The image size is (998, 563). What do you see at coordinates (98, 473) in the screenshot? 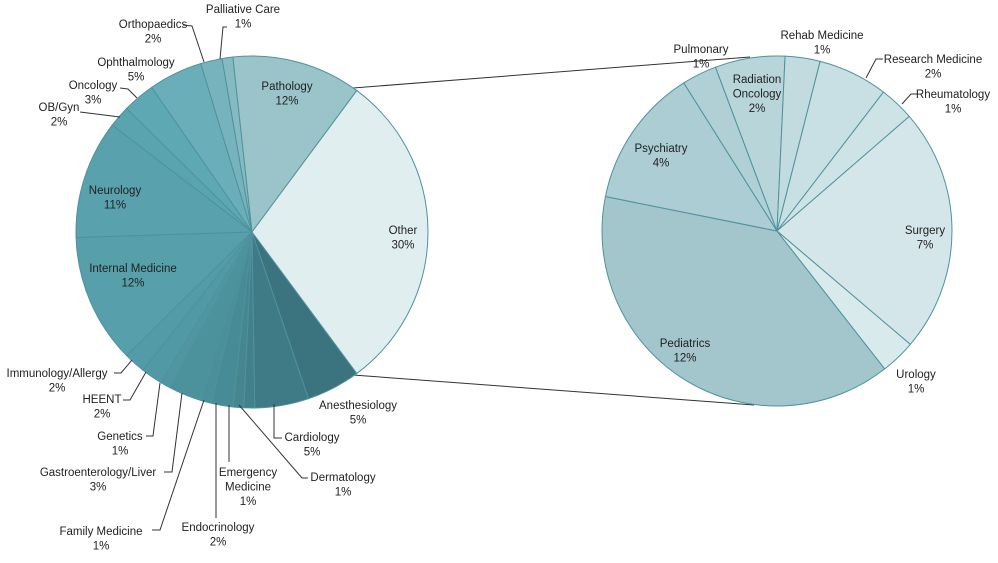
I see `slice-label: Gastroenterology/Liver` at bounding box center [98, 473].